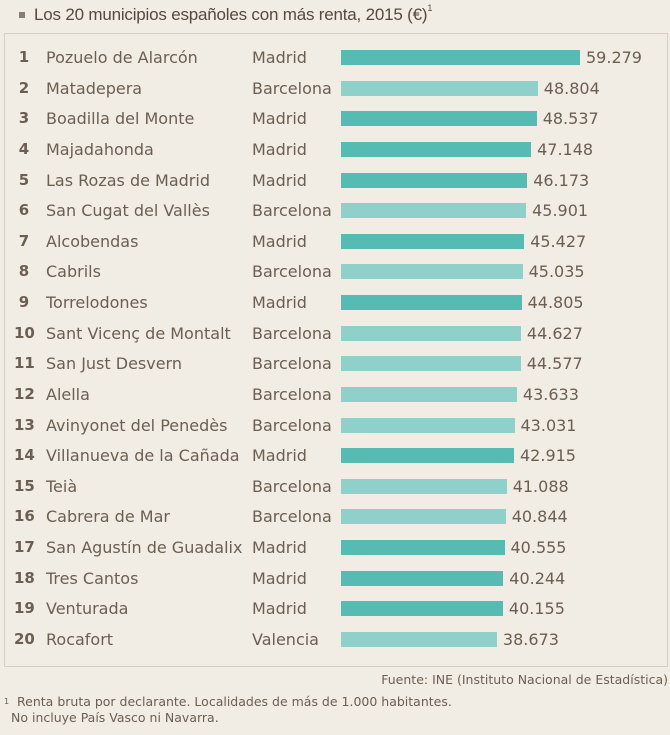 This screenshot has height=735, width=670. What do you see at coordinates (538, 548) in the screenshot?
I see `value-label: 40.555` at bounding box center [538, 548].